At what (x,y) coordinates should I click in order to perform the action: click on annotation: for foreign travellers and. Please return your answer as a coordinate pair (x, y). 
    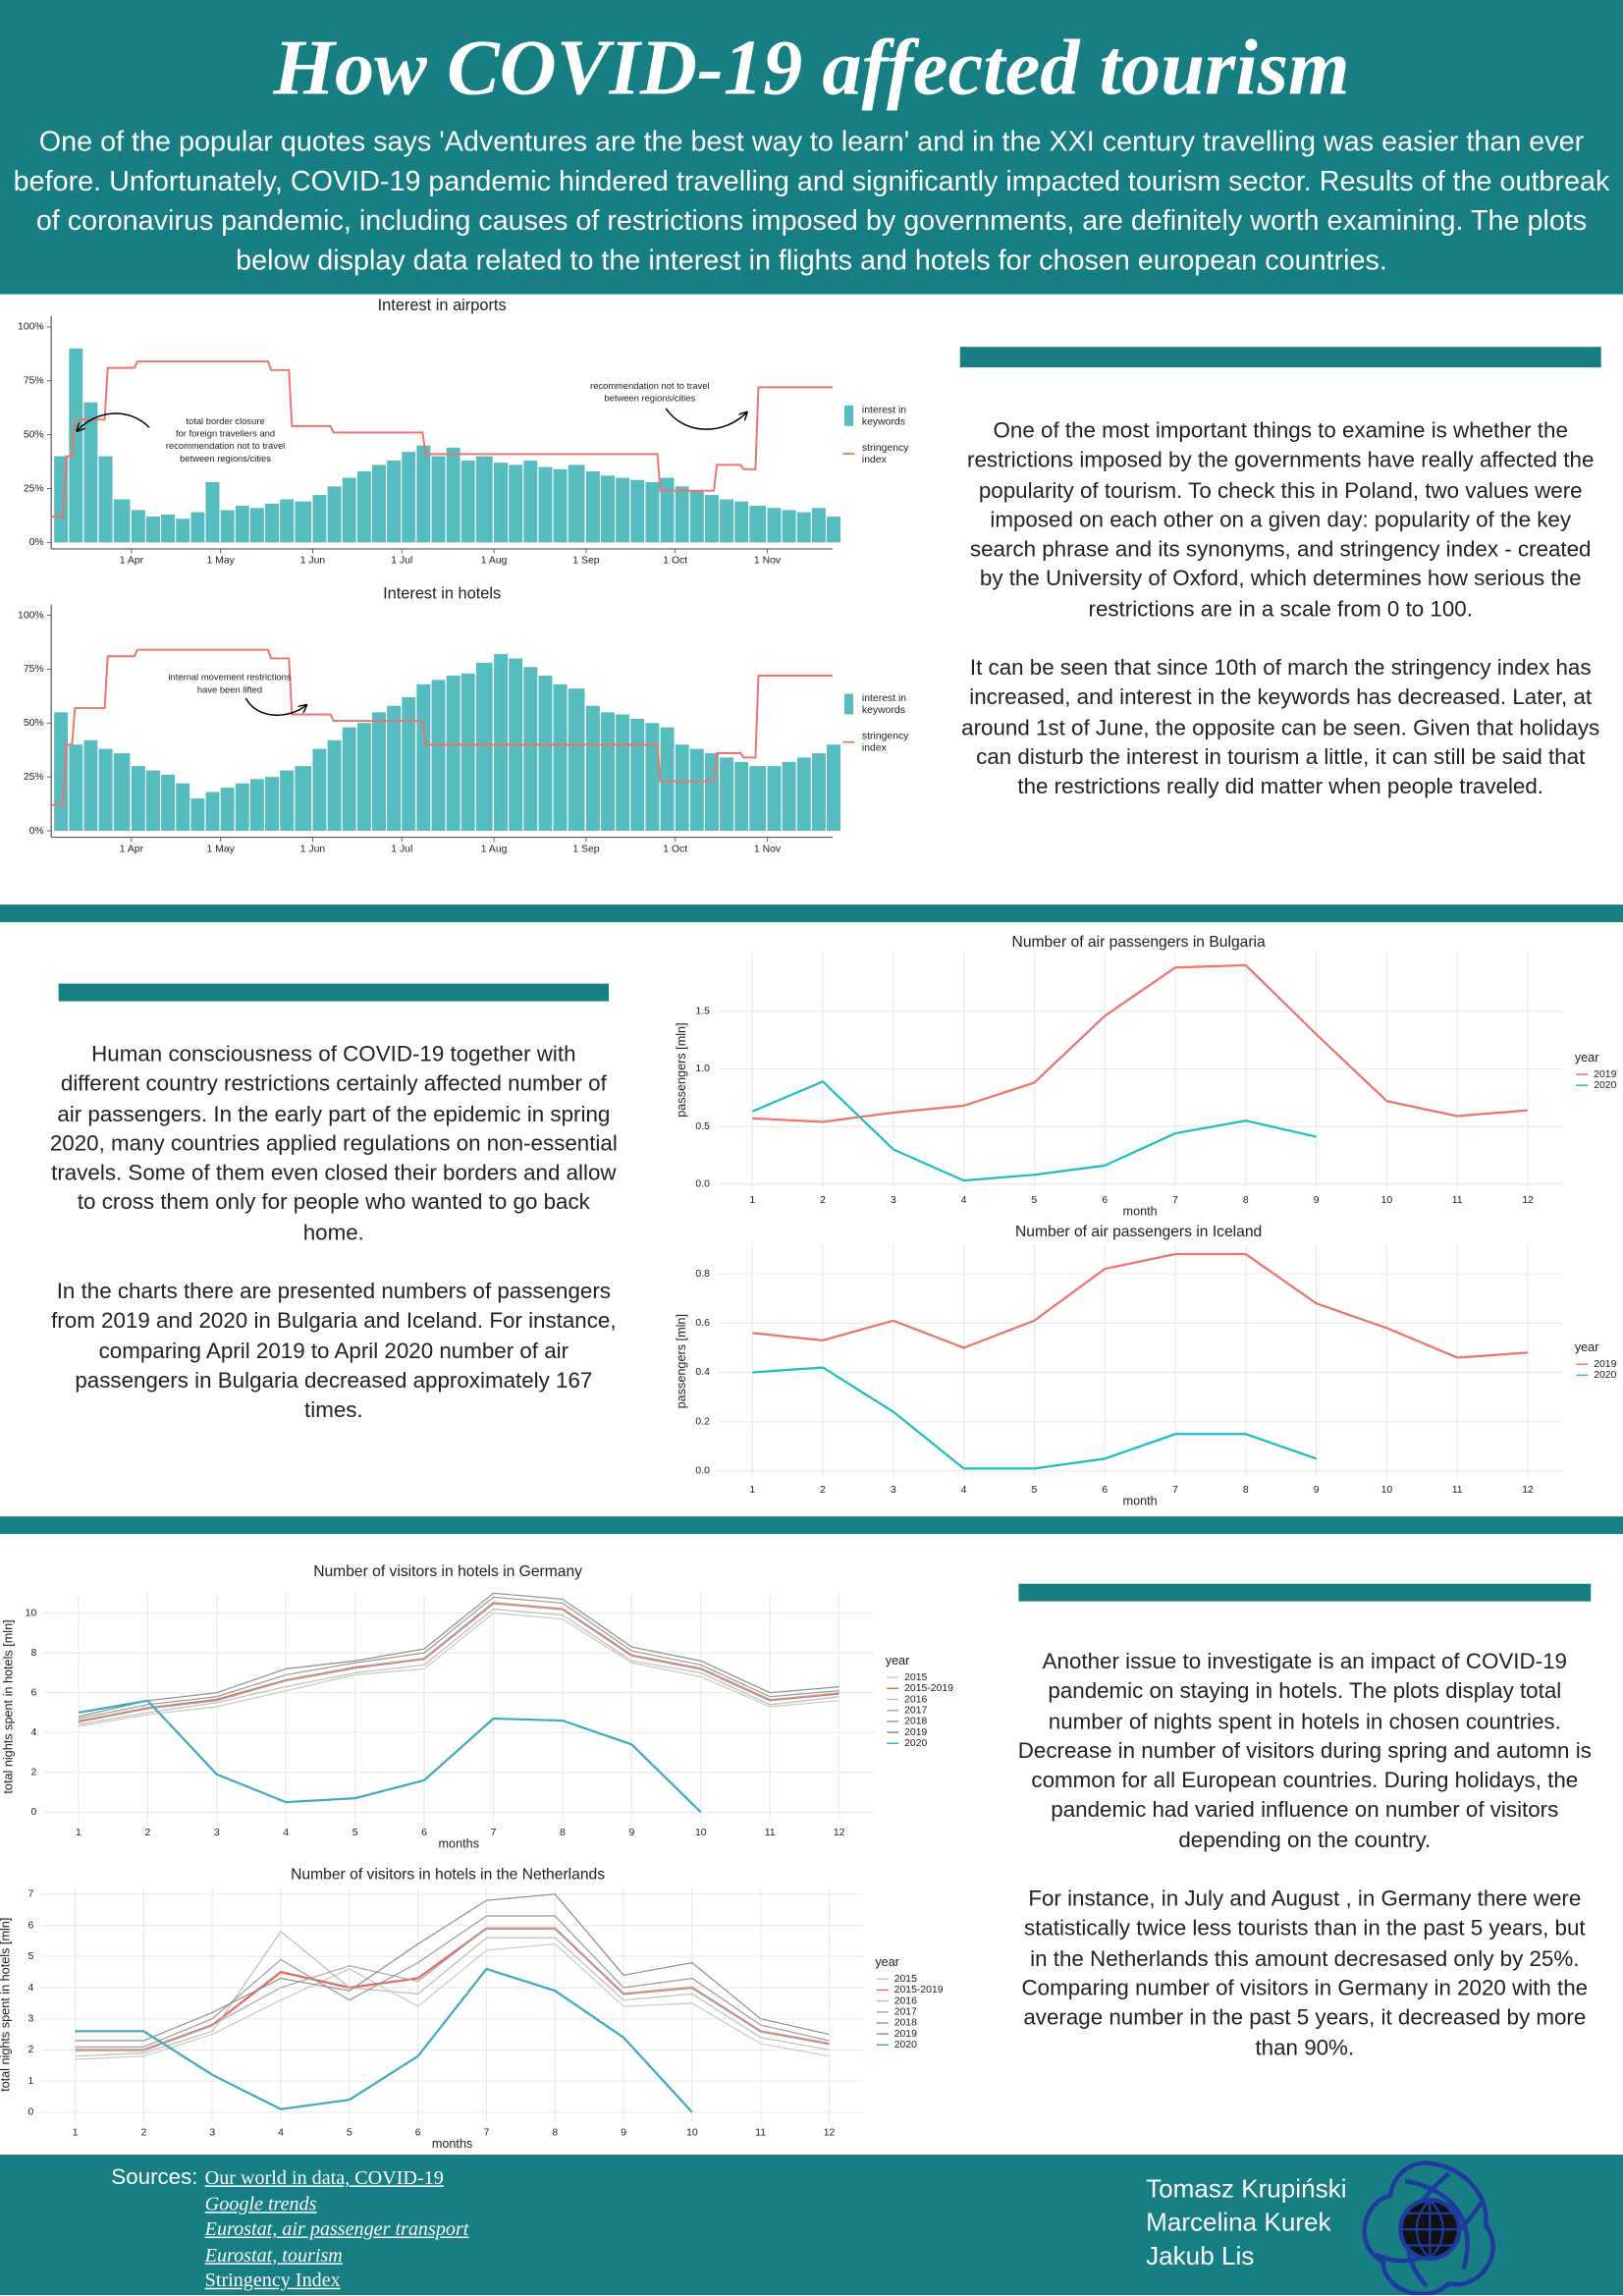
    Looking at the image, I should click on (225, 432).